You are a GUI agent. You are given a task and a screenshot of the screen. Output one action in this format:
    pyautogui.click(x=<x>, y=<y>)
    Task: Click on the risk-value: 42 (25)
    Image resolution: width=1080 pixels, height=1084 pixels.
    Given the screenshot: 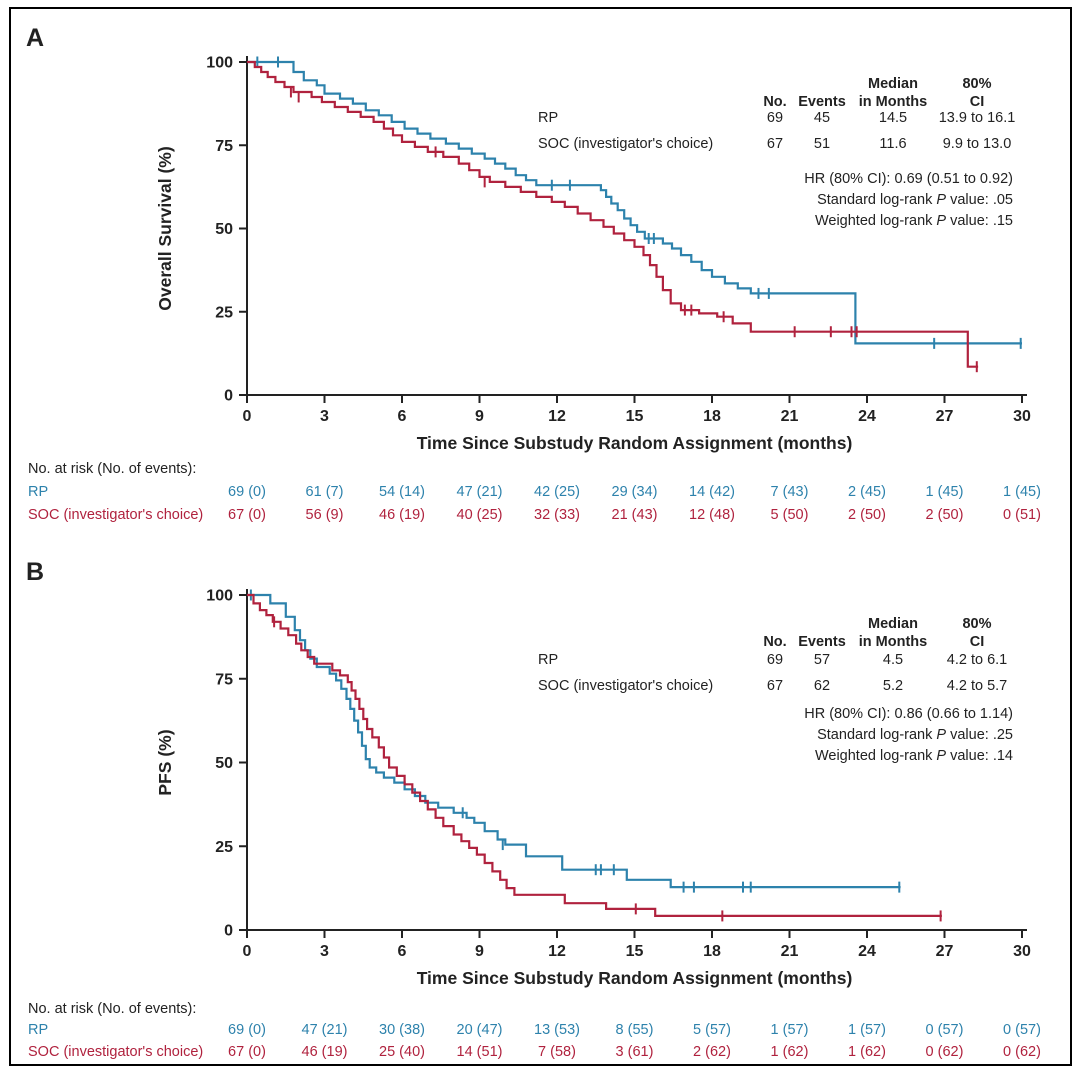 What is the action you would take?
    pyautogui.click(x=557, y=492)
    